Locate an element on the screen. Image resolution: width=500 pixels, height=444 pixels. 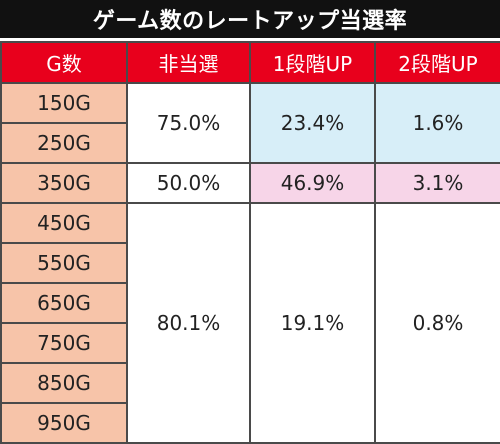
up2-cell: 0.8% is located at coordinates (437, 323).